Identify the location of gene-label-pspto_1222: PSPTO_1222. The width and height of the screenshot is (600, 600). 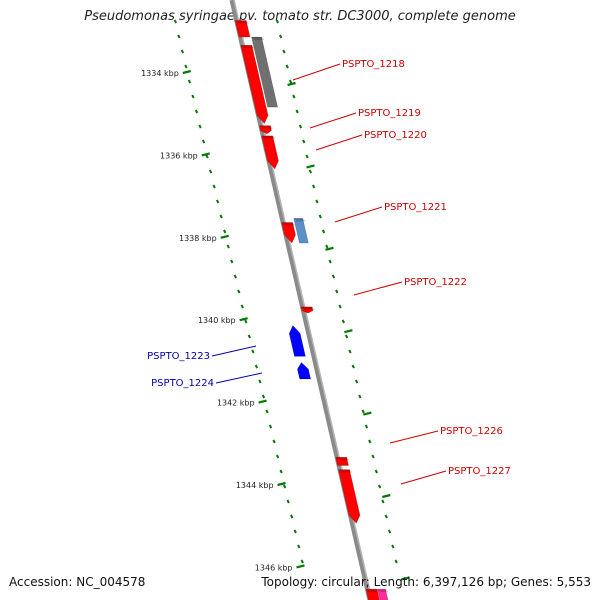
(435, 282).